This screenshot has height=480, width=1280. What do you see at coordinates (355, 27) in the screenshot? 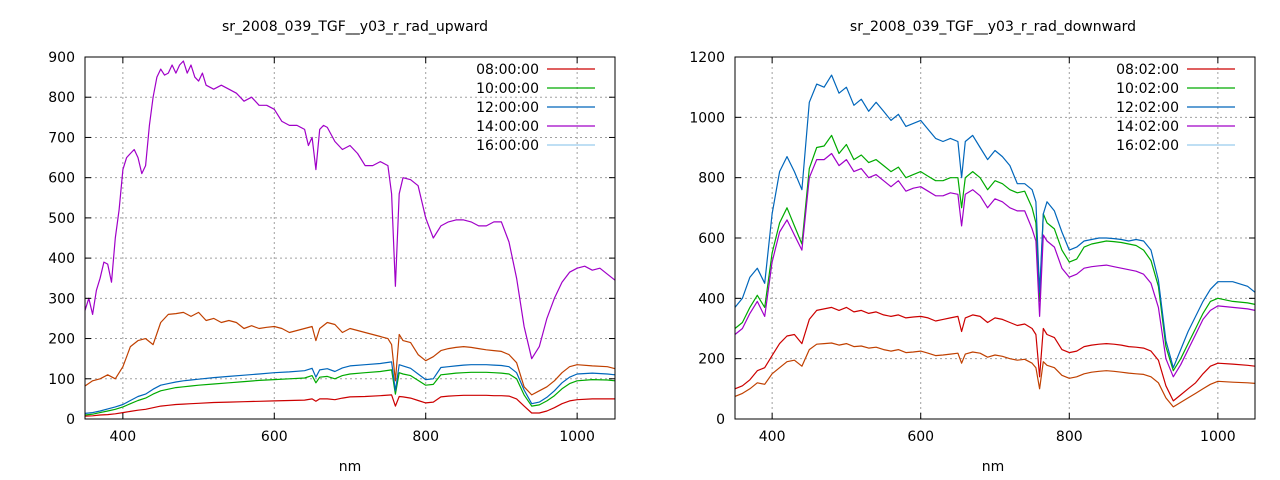
I see `chart-title: sr_2008_039_TGF__y03_r_rad_upward` at bounding box center [355, 27].